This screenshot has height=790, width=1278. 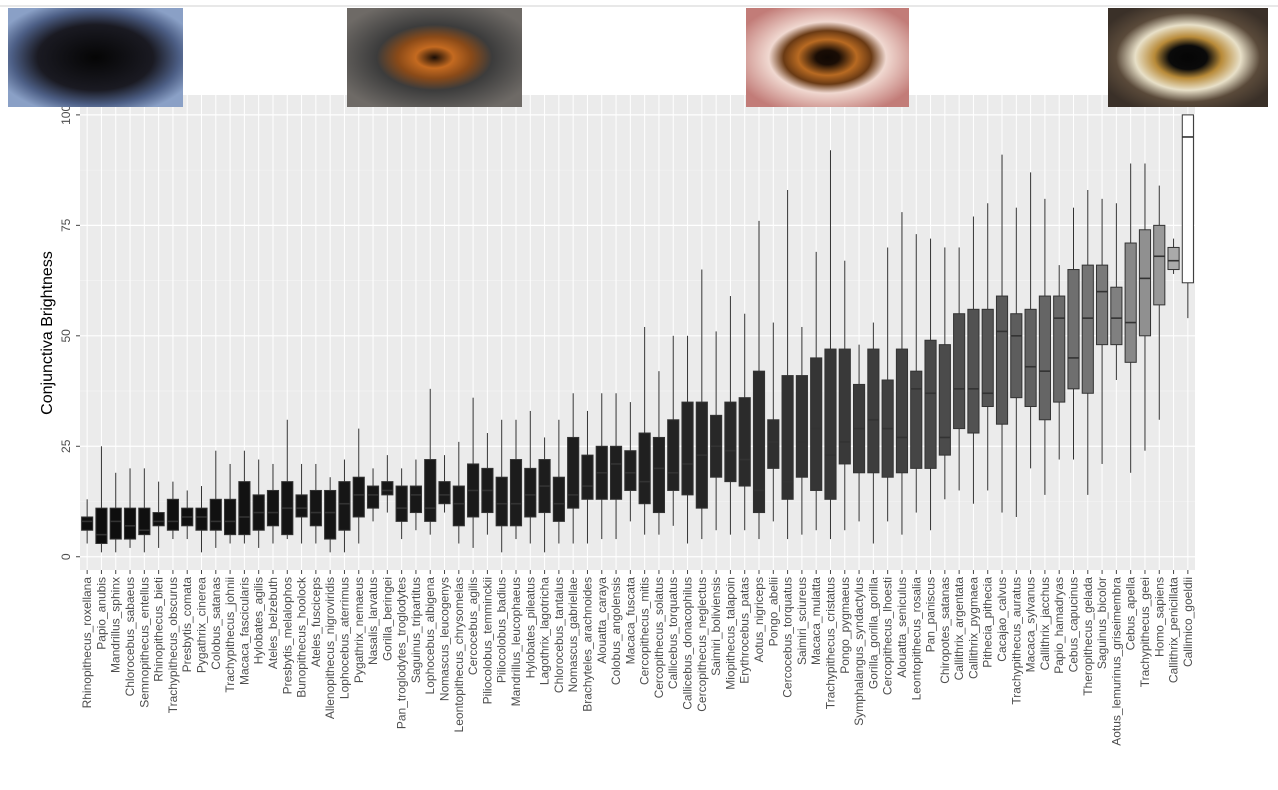 I want to click on x-tick-label: Allenopithecus_nigroviridis, so click(x=330, y=648).